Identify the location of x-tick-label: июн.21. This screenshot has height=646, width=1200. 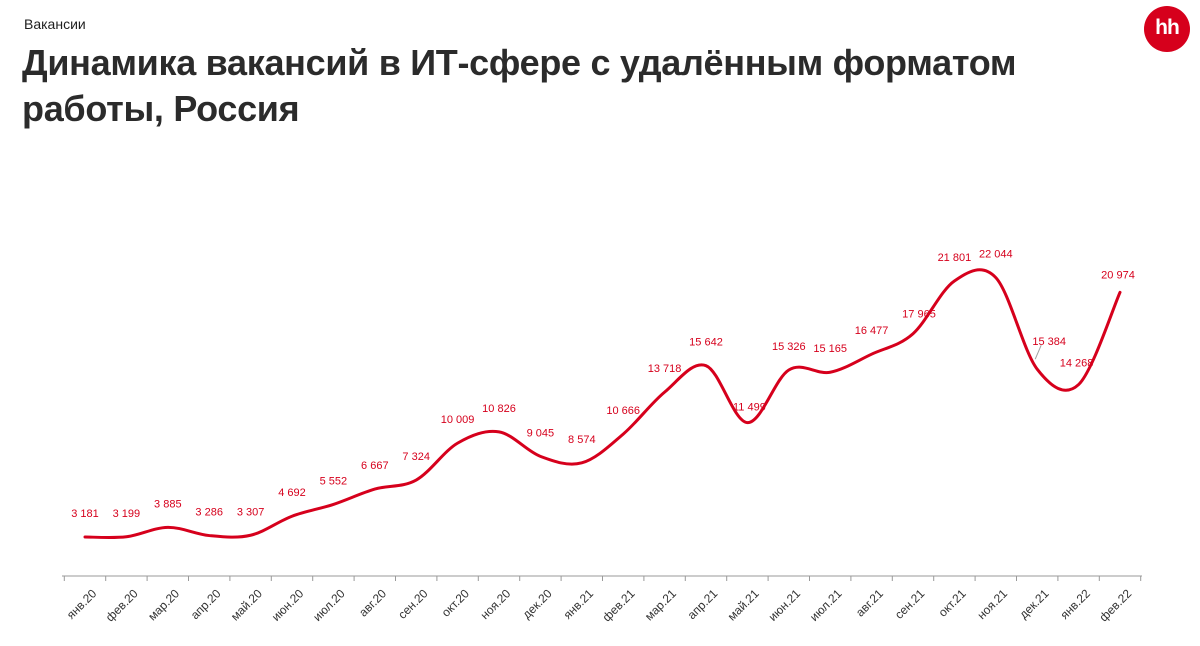
(785, 605).